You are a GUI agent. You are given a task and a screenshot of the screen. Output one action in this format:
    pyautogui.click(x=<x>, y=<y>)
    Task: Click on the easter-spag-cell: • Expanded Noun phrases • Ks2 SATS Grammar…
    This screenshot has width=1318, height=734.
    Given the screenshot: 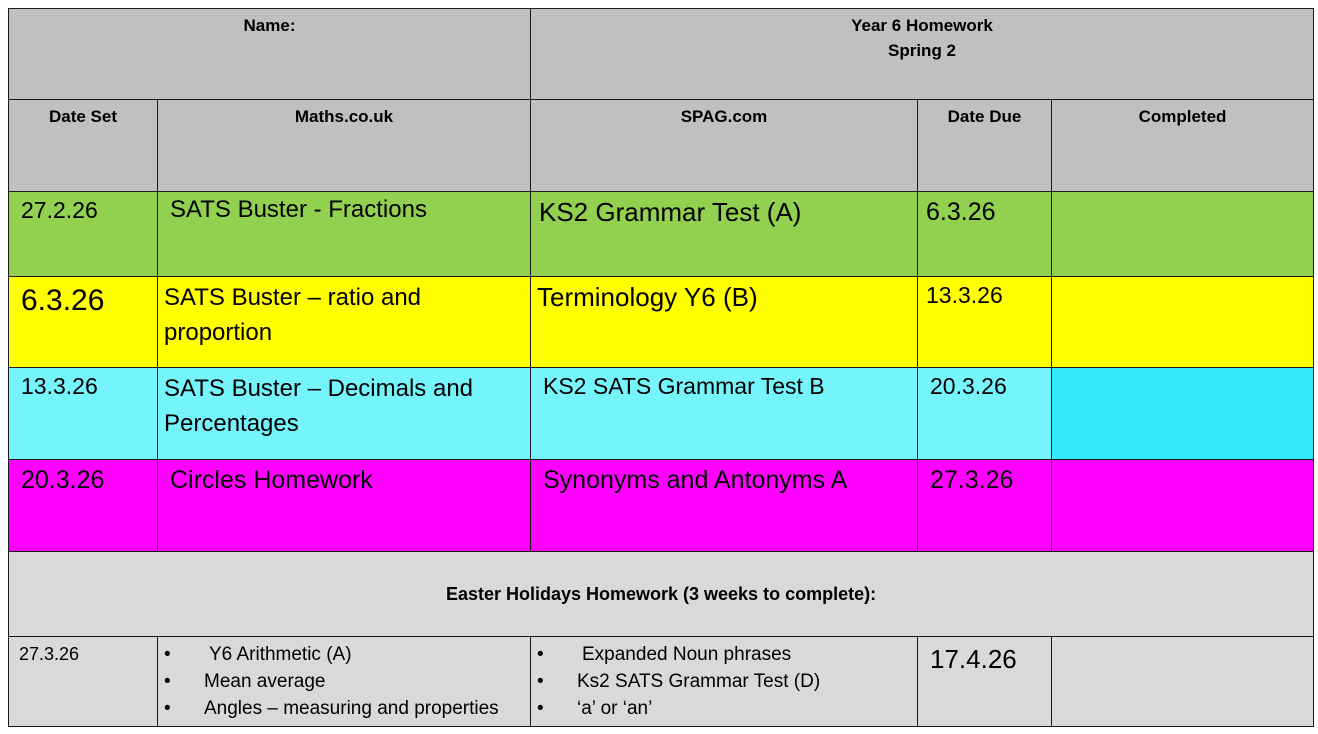 What is the action you would take?
    pyautogui.click(x=724, y=681)
    